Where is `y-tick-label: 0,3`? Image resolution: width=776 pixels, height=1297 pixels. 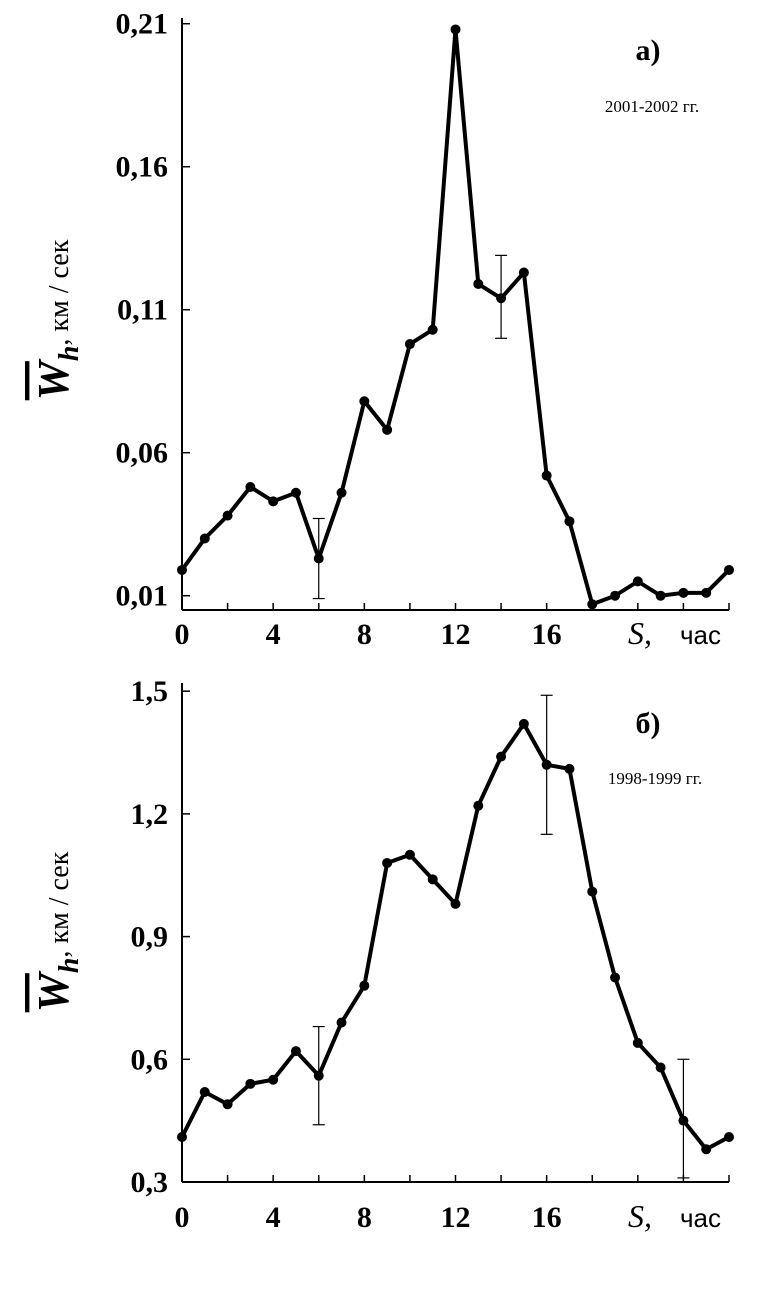 y-tick-label: 0,3 is located at coordinates (150, 1182).